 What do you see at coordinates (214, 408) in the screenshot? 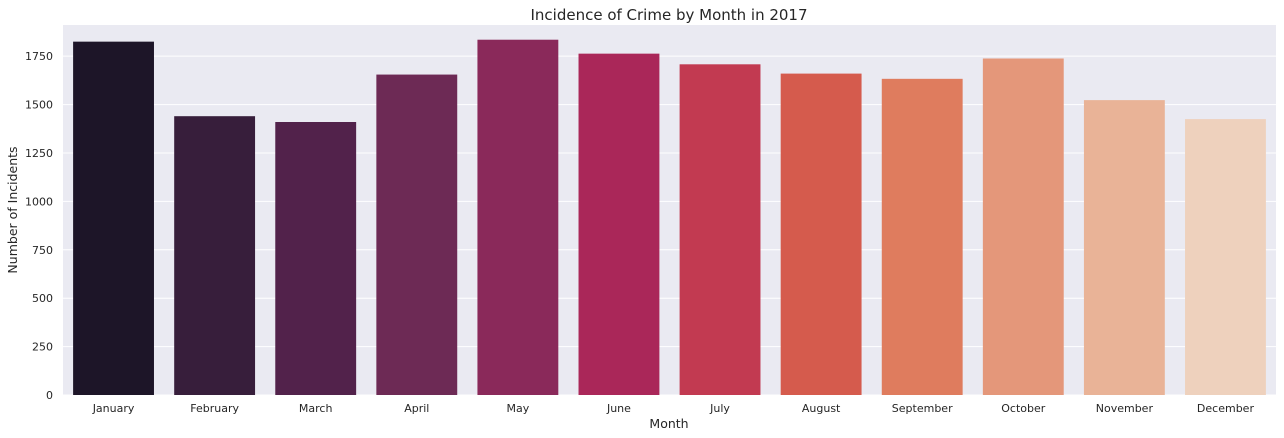
I see `x-tick-label: February` at bounding box center [214, 408].